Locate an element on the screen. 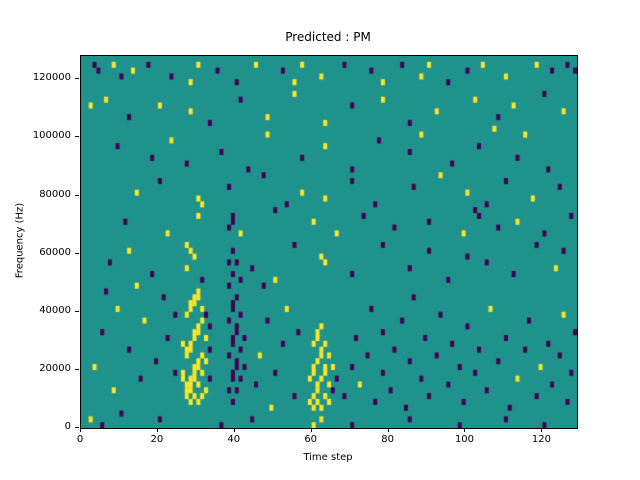  y-tick-label: 0 is located at coordinates (67, 426).